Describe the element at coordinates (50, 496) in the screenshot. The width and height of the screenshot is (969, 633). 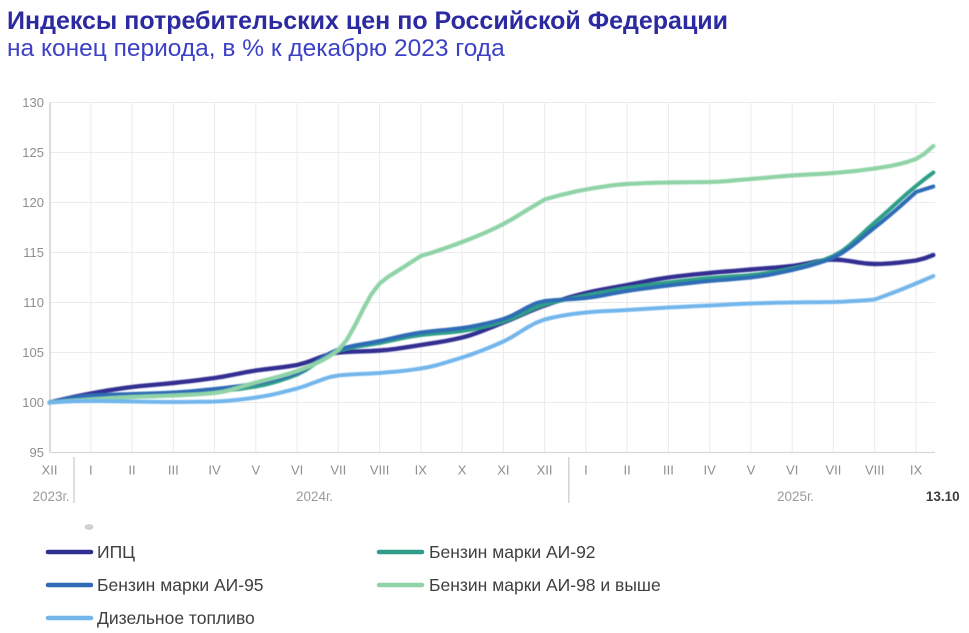
I see `svg-text: 2023г.` at that location.